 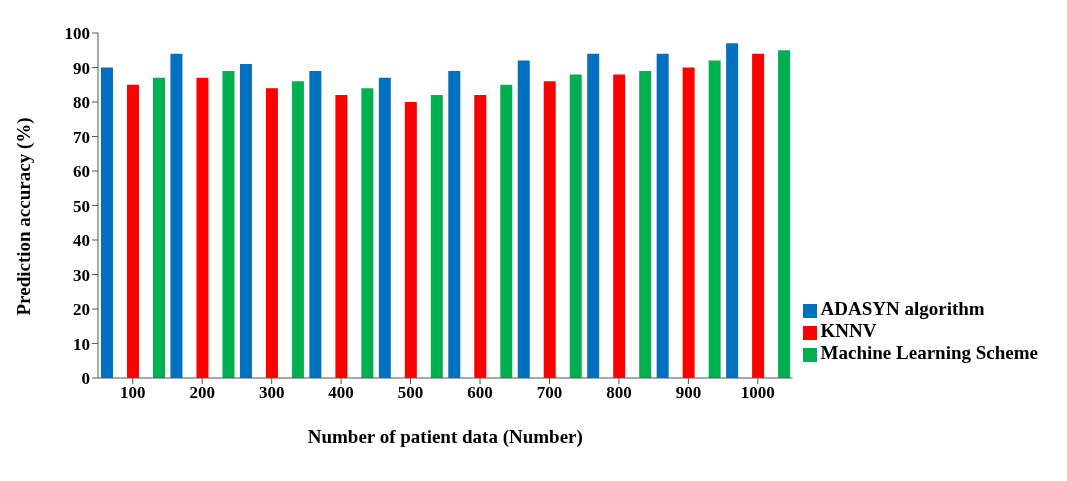 What do you see at coordinates (81, 275) in the screenshot?
I see `y-tick-label: 30` at bounding box center [81, 275].